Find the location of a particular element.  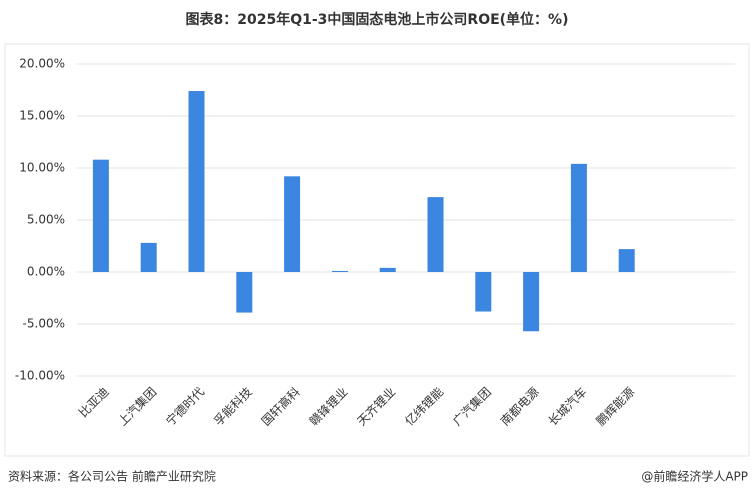

x-tick-label: 鹏辉能源 is located at coordinates (615, 407).